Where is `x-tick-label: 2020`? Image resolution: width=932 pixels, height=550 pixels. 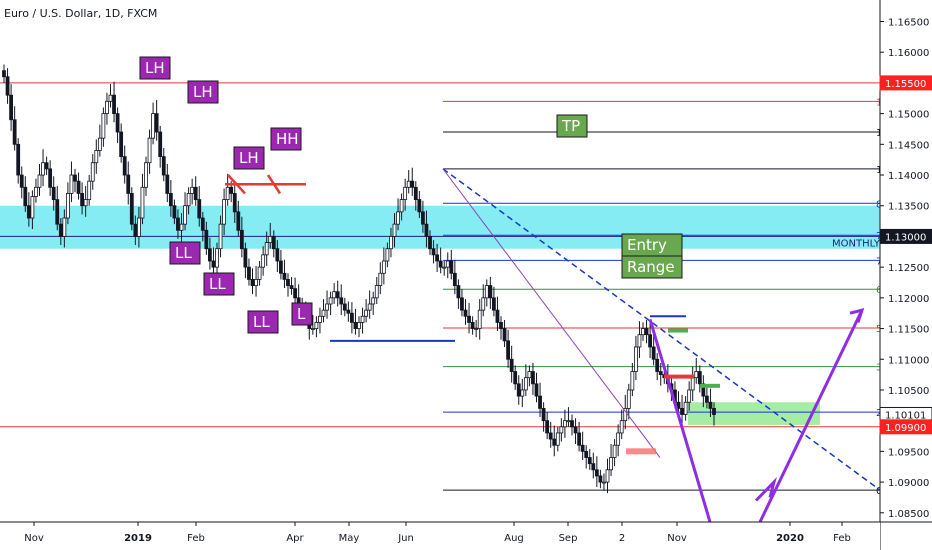
x-tick-label: 2020 is located at coordinates (790, 538).